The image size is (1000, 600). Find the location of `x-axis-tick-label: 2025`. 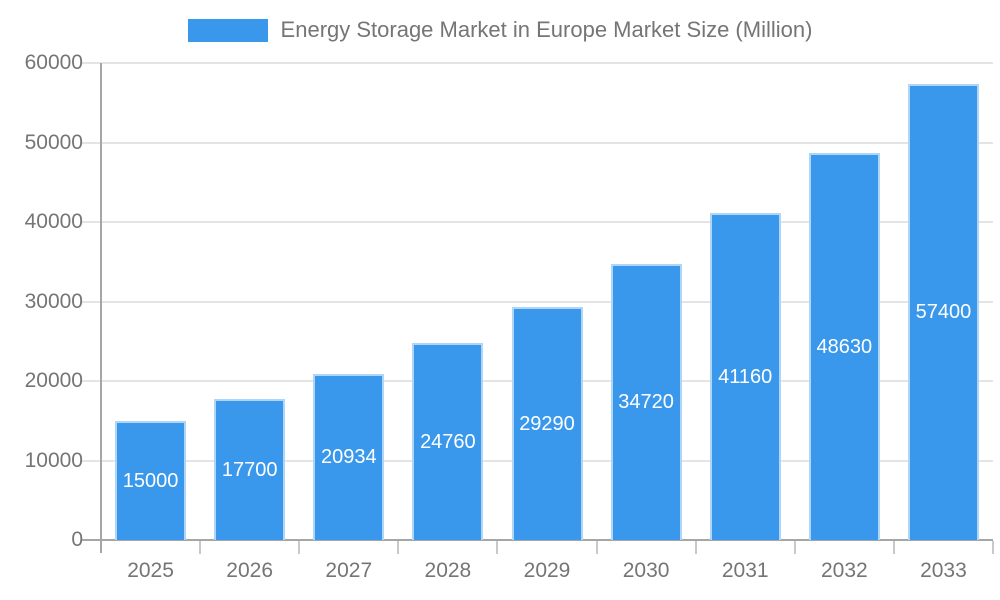

x-axis-tick-label: 2025 is located at coordinates (150, 570).